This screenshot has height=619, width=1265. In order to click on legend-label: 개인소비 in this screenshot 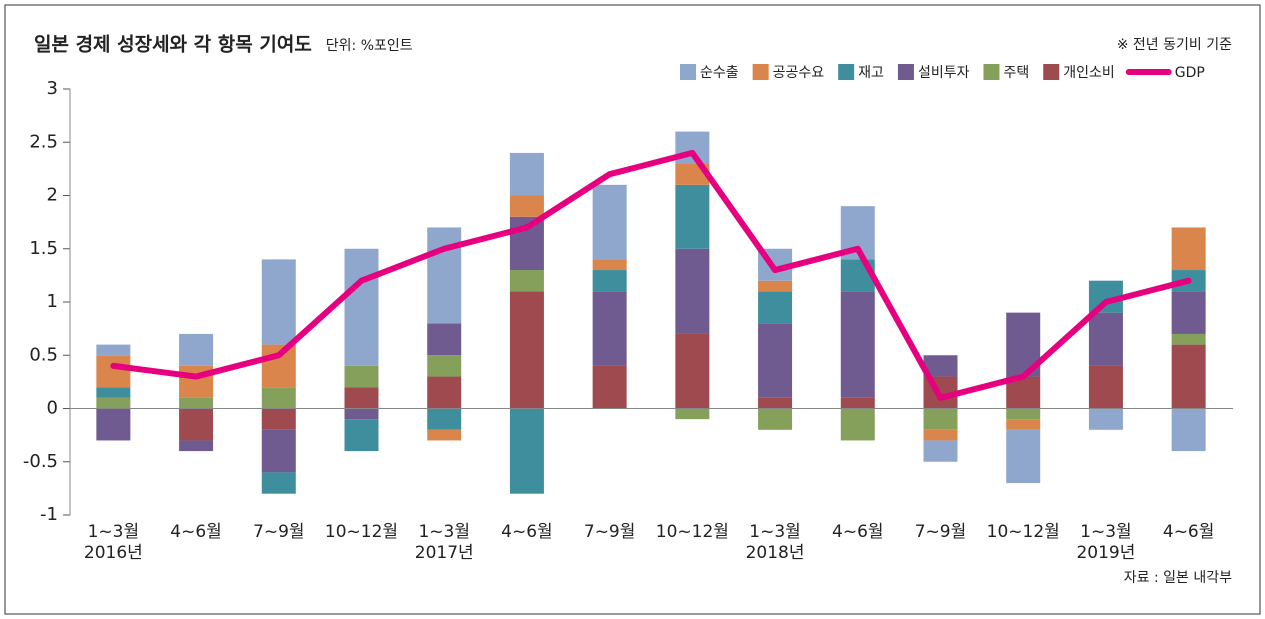, I will do `click(1089, 73)`.